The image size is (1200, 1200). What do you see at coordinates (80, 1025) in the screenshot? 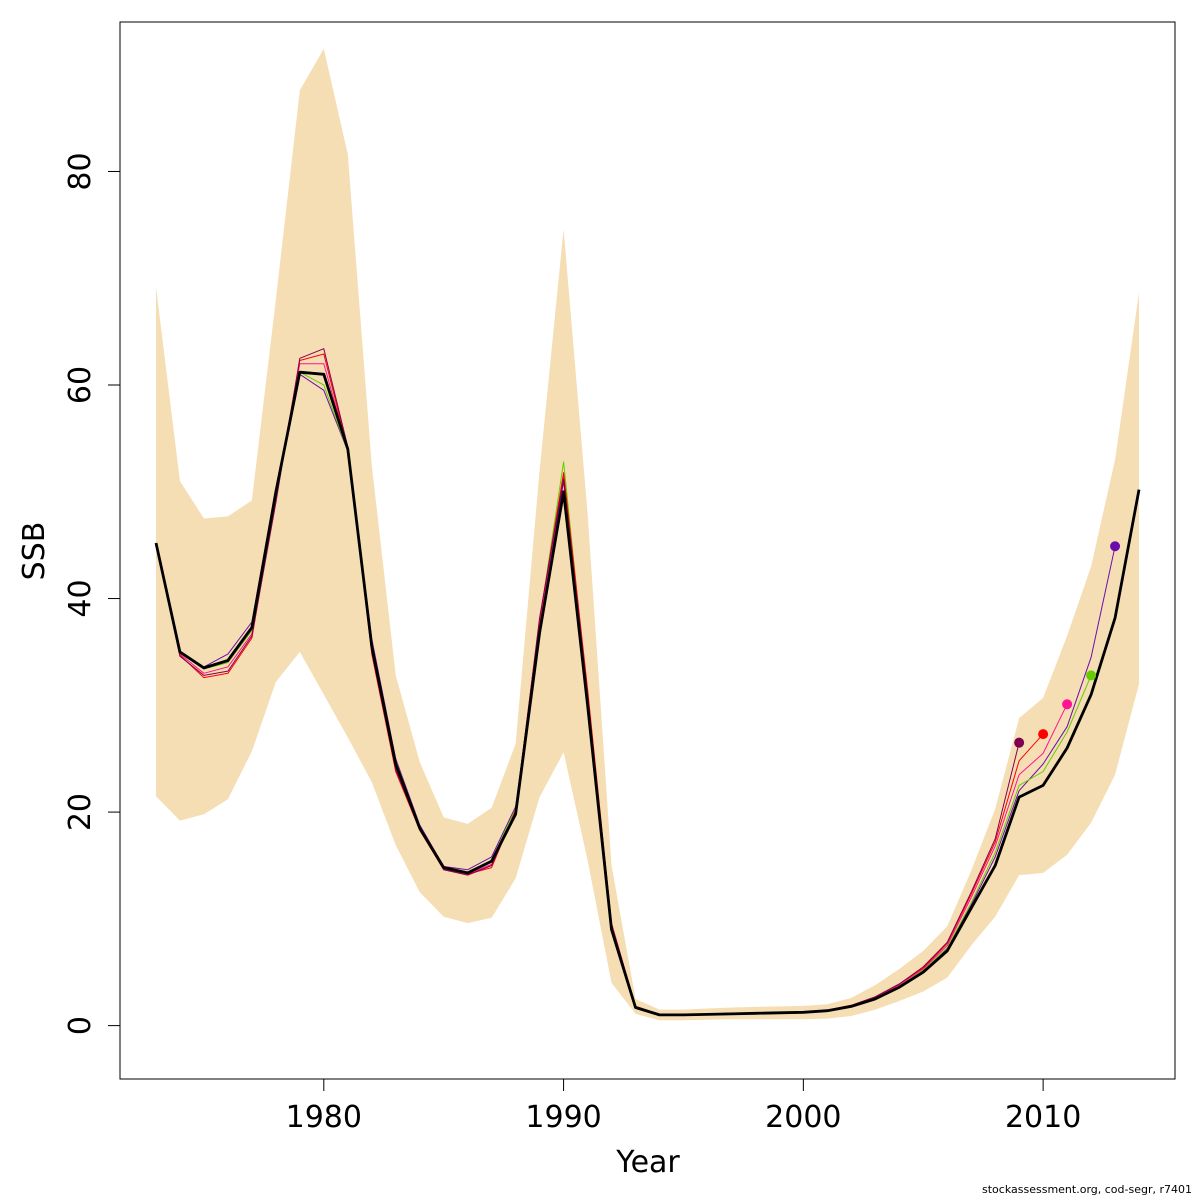
I see `y-tick-label: 0` at bounding box center [80, 1025].